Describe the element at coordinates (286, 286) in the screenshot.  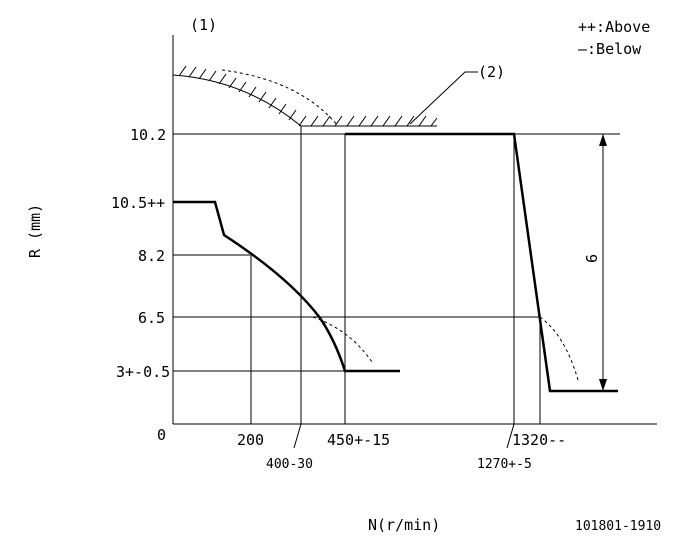
I see `lower-curve` at that location.